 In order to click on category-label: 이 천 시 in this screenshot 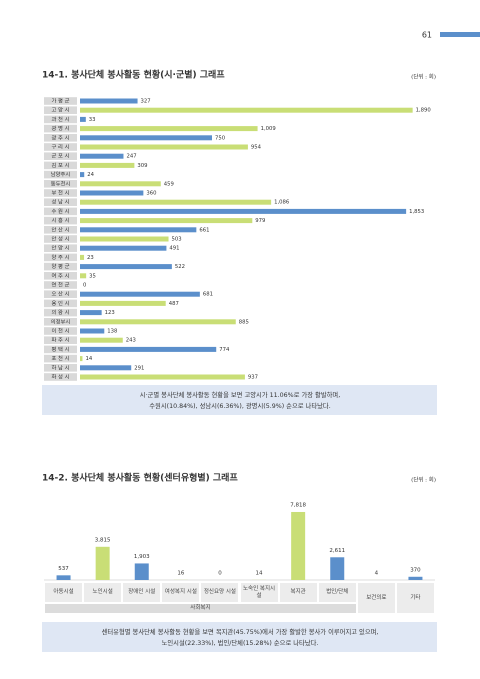, I will do `click(61, 331)`.